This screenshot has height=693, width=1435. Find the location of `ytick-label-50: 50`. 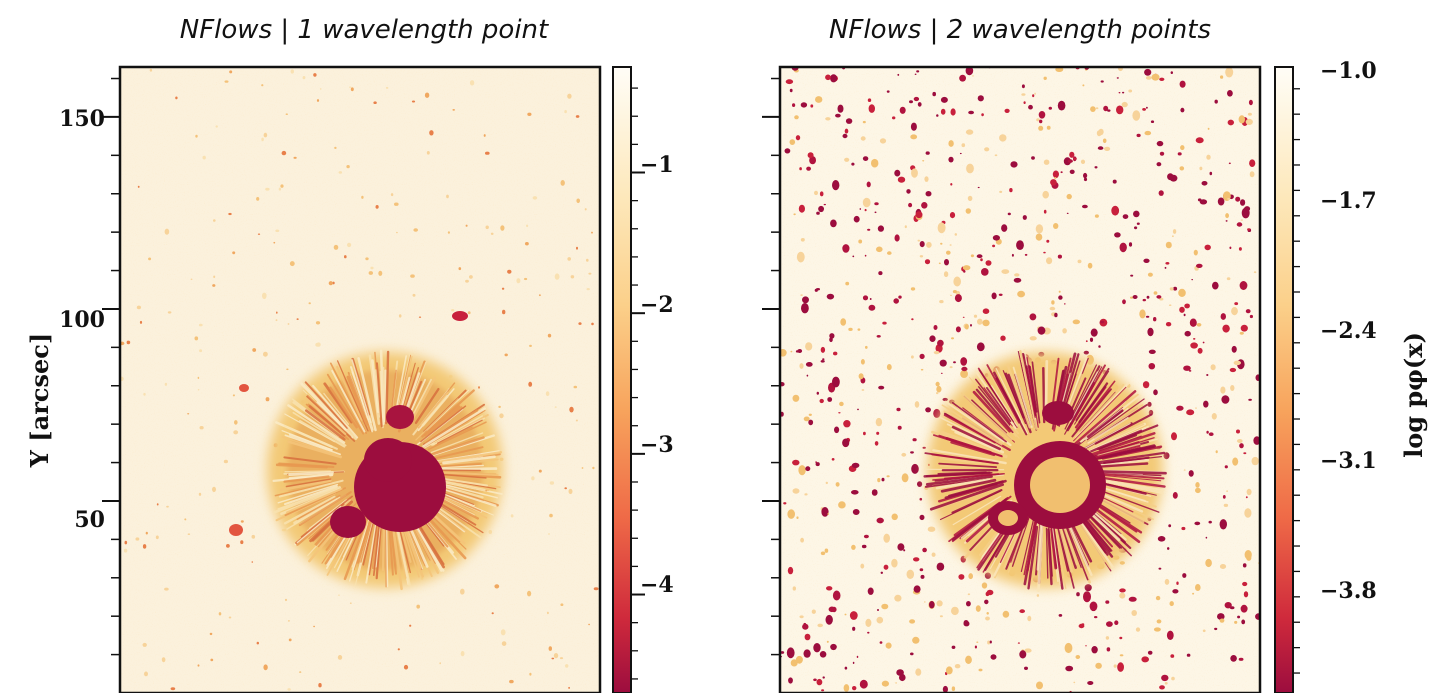

ytick-label-50: 50 is located at coordinates (89, 520).